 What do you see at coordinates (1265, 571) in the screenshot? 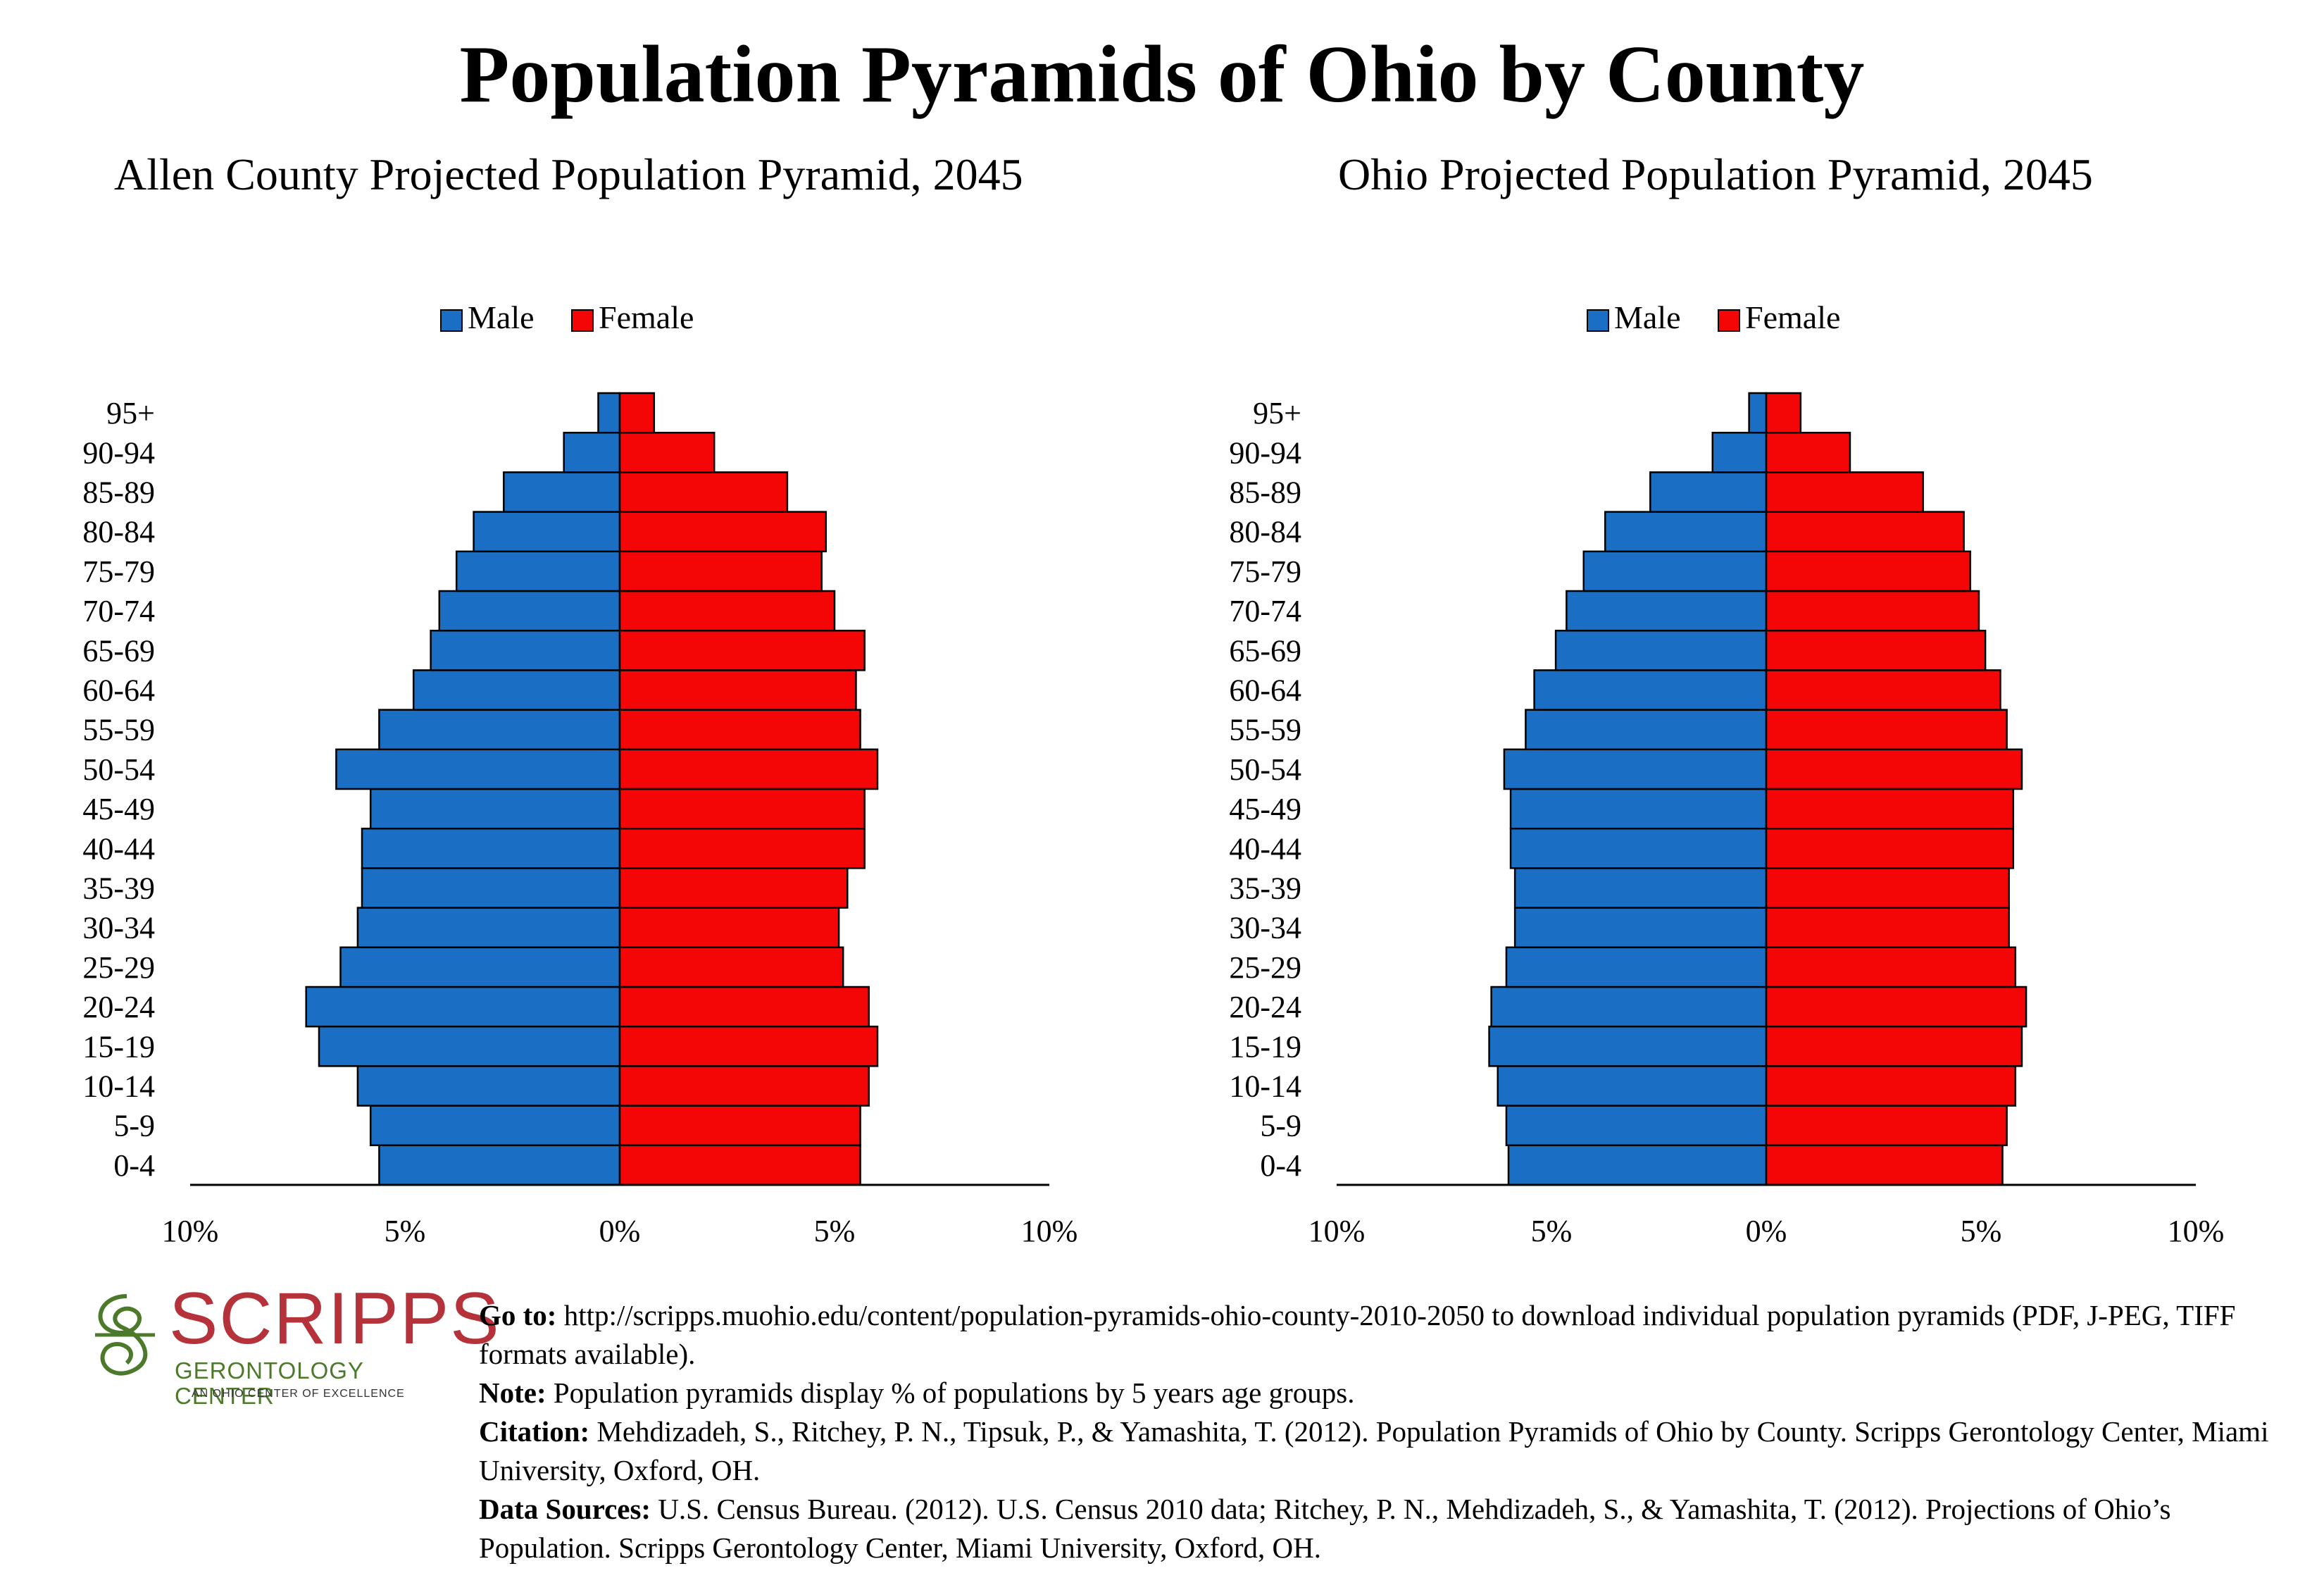
I see `age-label-75-79: 75-79` at bounding box center [1265, 571].